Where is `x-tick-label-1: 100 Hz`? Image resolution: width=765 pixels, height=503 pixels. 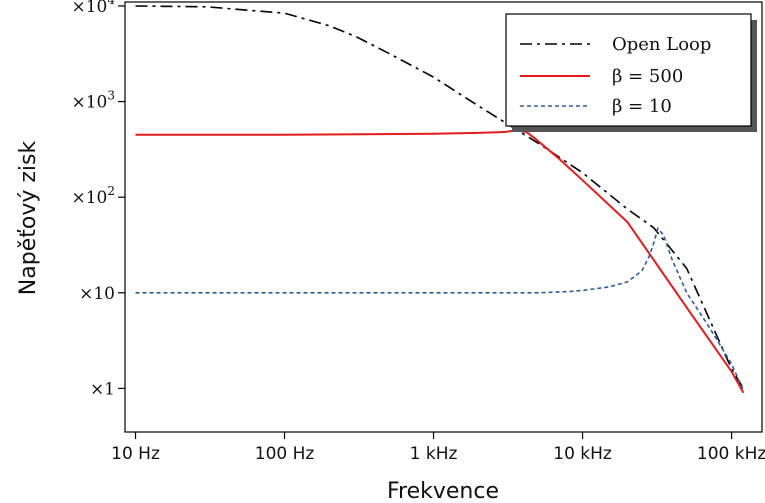
x-tick-label-1: 100 Hz is located at coordinates (285, 454).